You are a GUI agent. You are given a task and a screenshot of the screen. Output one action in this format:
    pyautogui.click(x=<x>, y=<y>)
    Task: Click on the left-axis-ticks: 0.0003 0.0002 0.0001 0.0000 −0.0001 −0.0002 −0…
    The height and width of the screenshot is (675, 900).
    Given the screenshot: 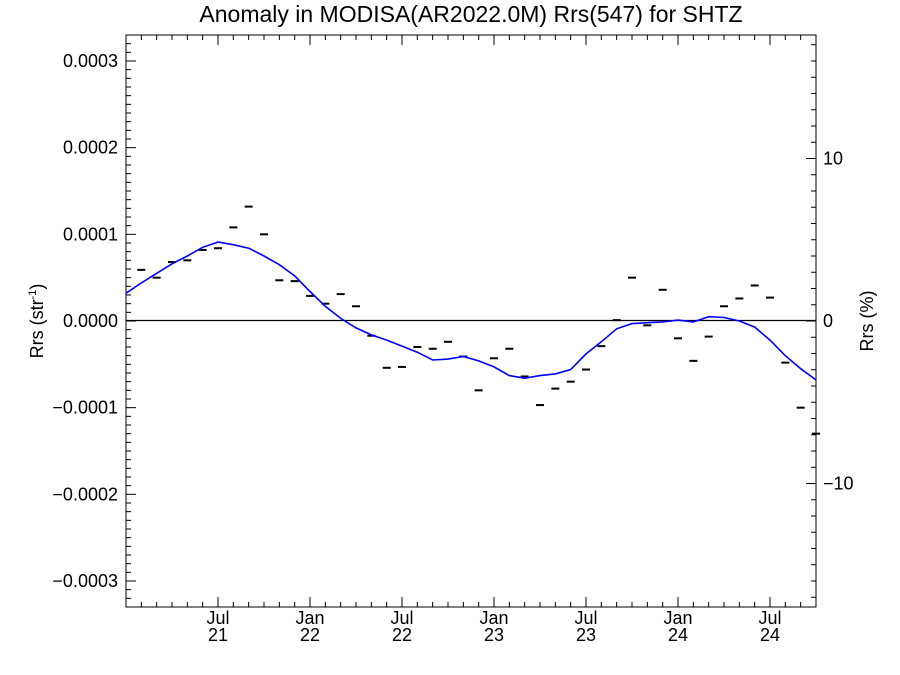 What is the action you would take?
    pyautogui.click(x=94, y=321)
    